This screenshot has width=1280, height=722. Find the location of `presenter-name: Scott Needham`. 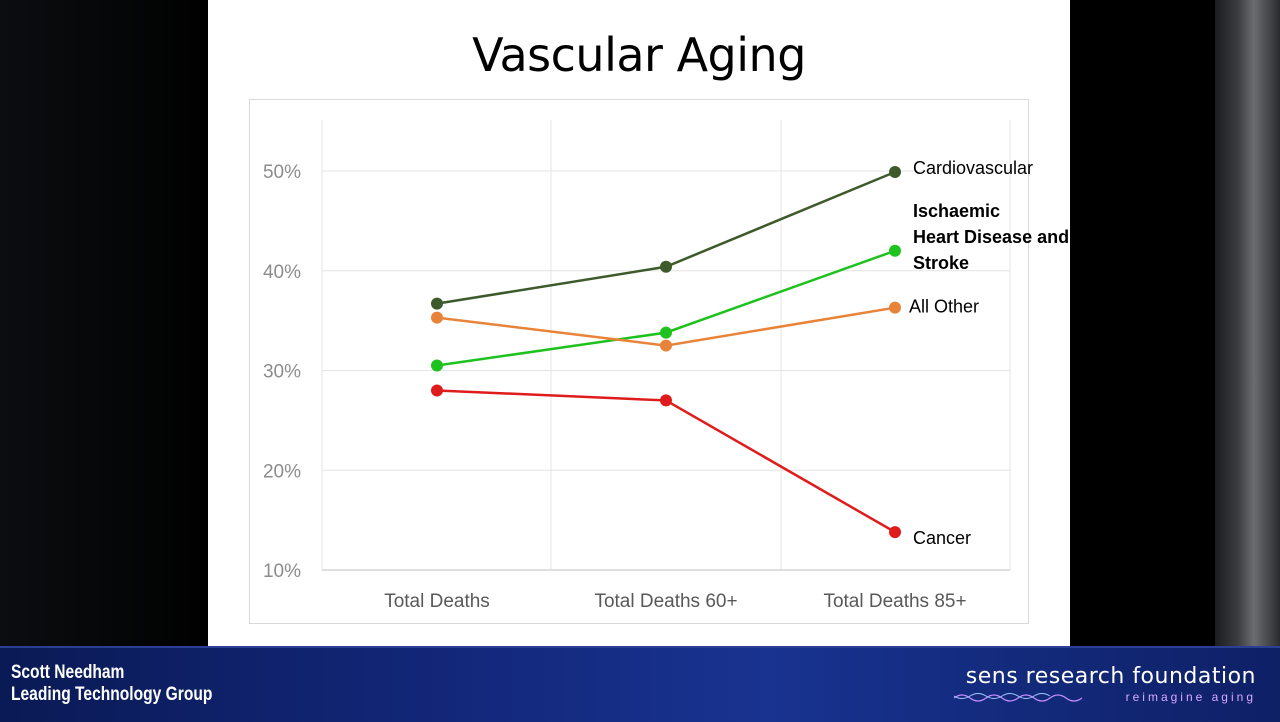

presenter-name: Scott Needham is located at coordinates (68, 672).